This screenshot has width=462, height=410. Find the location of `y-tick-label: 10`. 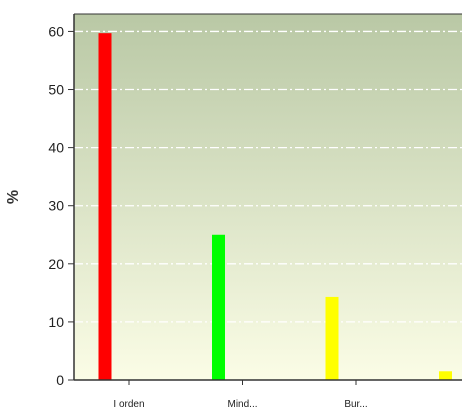

y-tick-label: 10 is located at coordinates (56, 322).